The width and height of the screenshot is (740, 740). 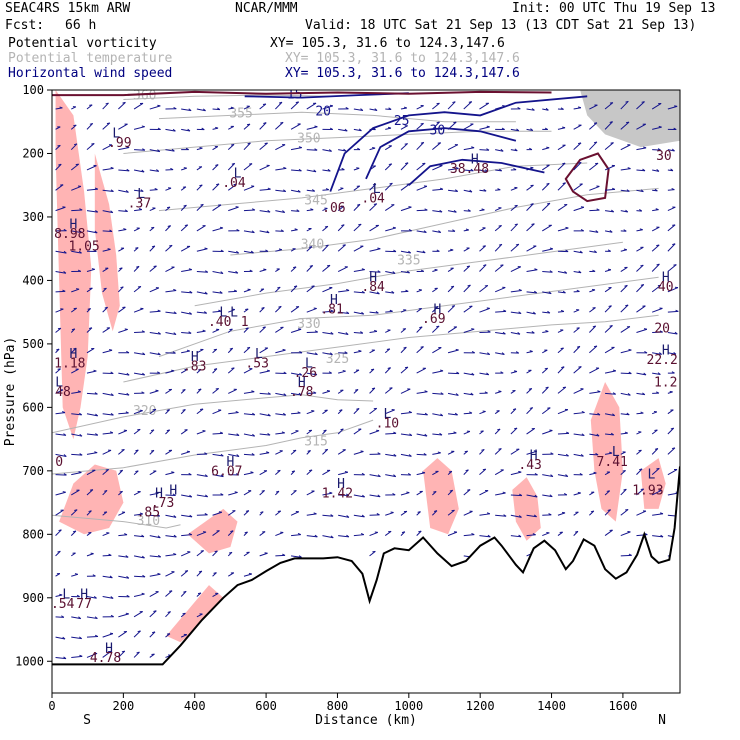 I want to click on theta-contour, so click(x=391, y=348).